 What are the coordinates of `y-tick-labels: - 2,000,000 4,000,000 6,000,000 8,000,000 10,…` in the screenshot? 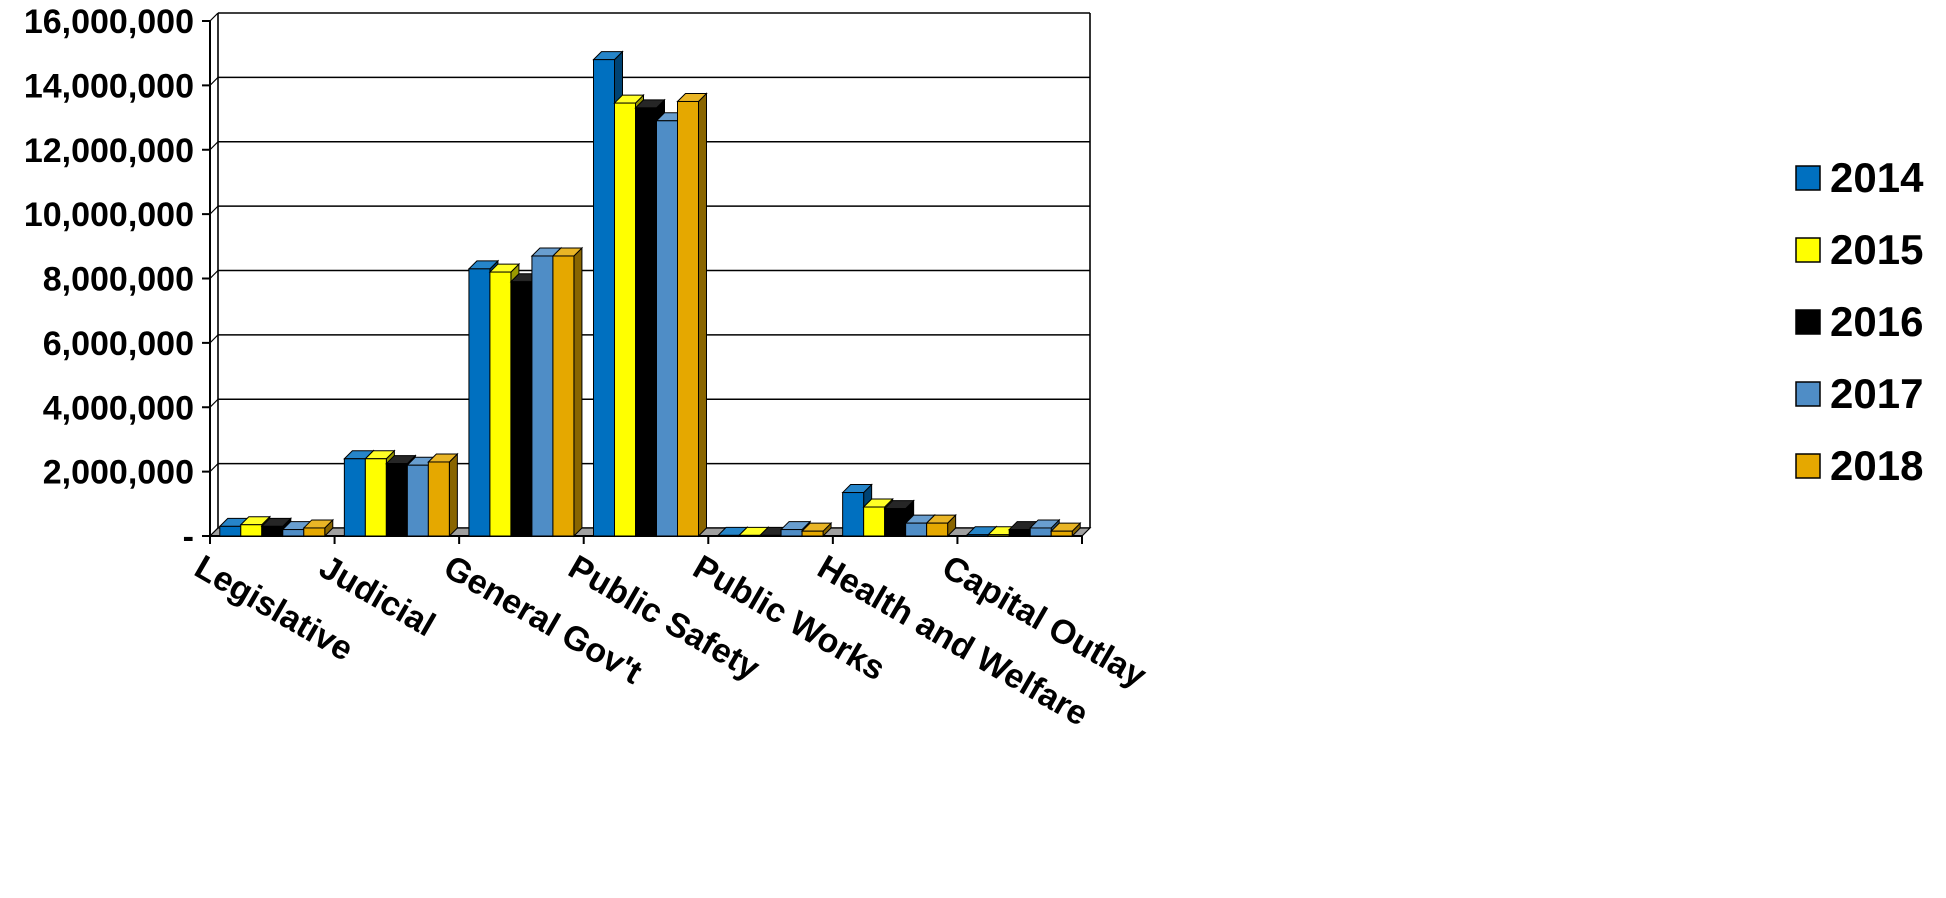 It's located at (109, 279).